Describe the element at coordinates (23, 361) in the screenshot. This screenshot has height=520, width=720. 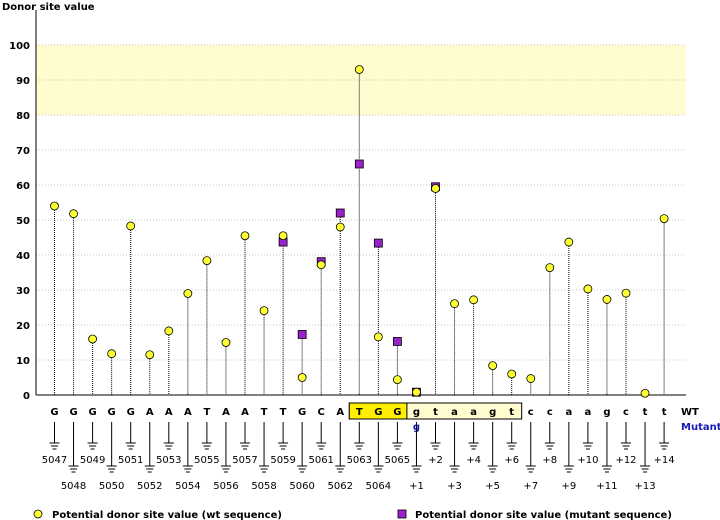
I see `y-tick-label: 10` at that location.